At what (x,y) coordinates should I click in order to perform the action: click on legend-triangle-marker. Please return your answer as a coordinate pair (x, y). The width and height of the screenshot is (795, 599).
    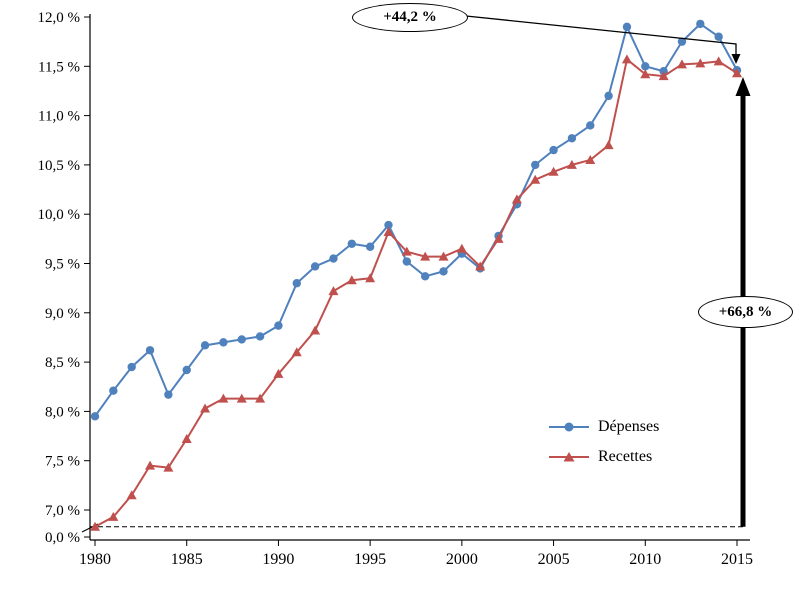
    Looking at the image, I should click on (569, 457).